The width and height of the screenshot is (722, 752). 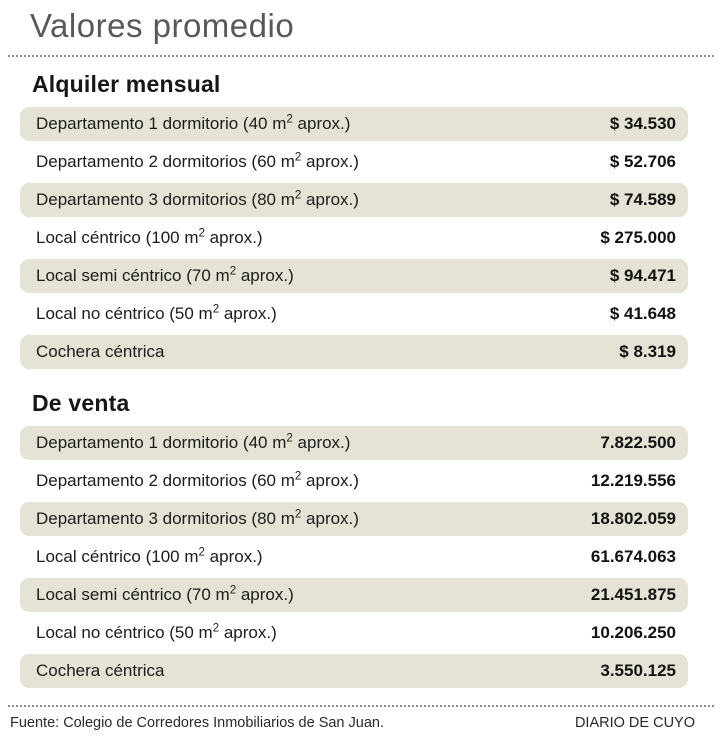 I want to click on row-value: 10.206.250, so click(x=633, y=633).